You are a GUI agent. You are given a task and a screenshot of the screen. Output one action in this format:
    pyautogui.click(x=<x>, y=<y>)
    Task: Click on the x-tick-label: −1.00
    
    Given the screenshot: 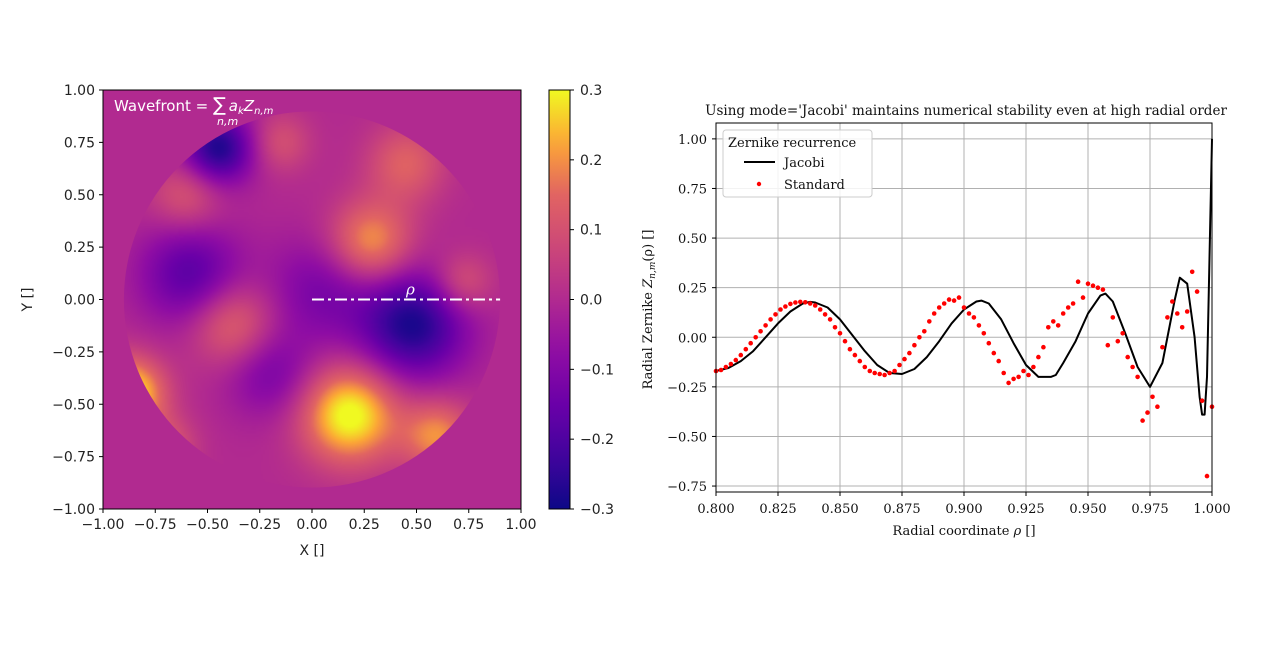 What is the action you would take?
    pyautogui.click(x=103, y=525)
    